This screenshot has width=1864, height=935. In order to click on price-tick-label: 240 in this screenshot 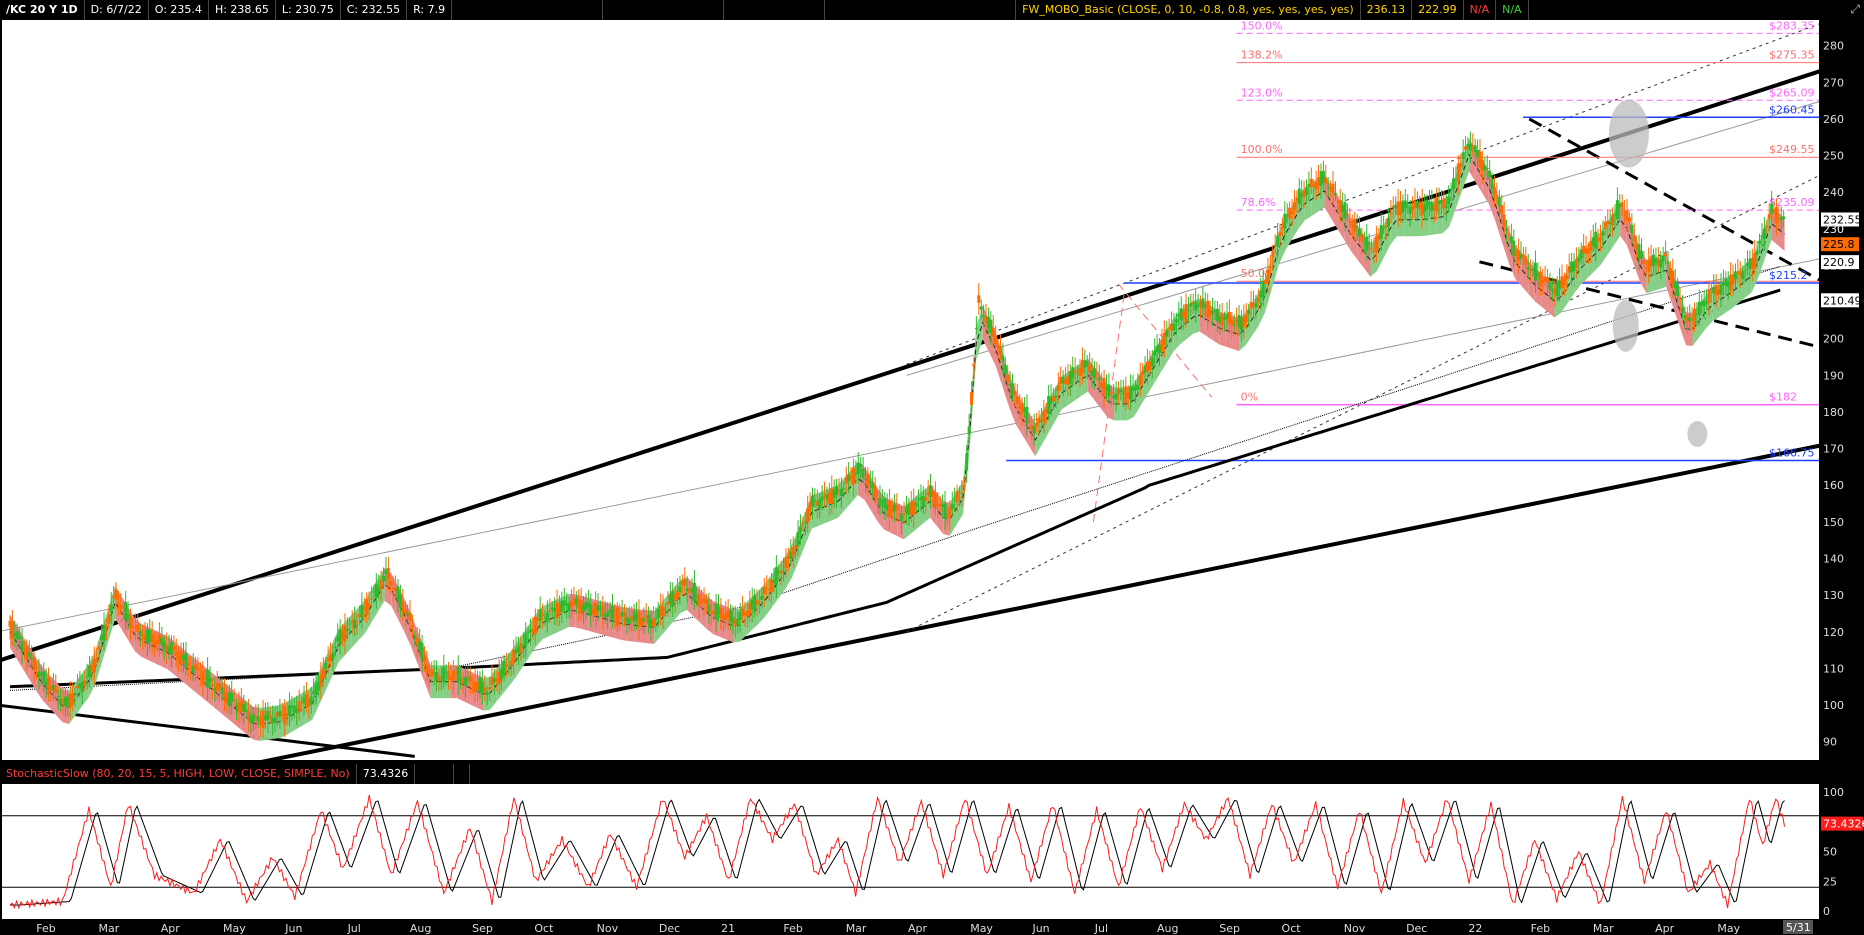, I will do `click(1833, 192)`.